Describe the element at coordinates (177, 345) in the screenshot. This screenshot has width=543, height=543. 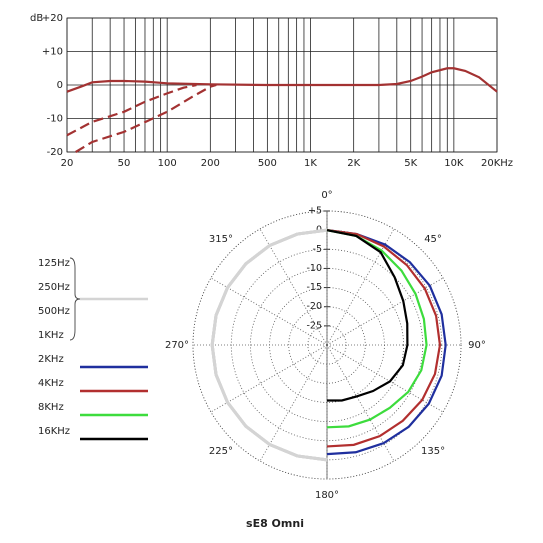
I see `angle-label: 270°` at that location.